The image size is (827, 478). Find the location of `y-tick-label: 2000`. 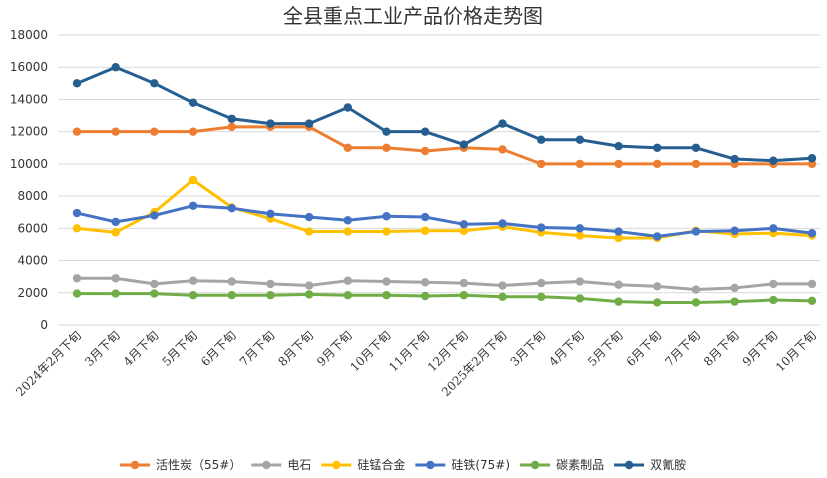

y-tick-label: 2000 is located at coordinates (32, 293).